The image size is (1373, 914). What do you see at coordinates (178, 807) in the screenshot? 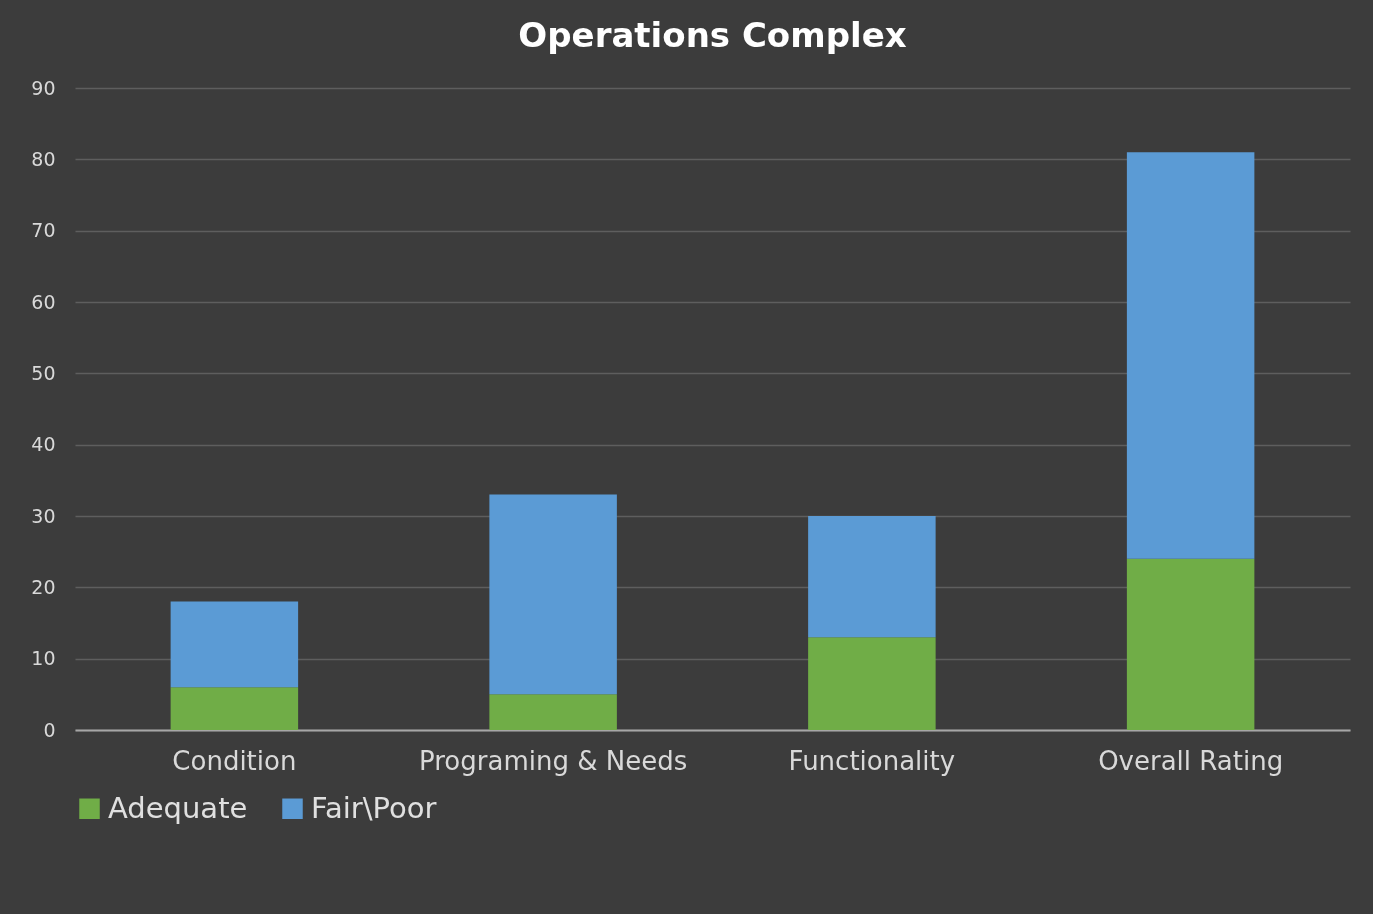
I see `legend-label: Adequate` at bounding box center [178, 807].